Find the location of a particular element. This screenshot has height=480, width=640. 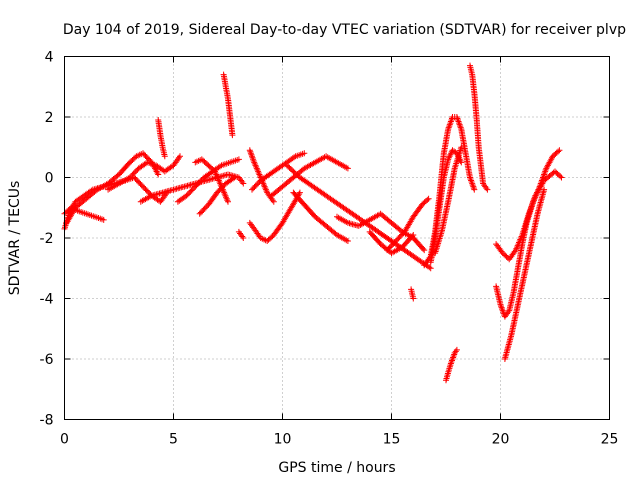

x-tick-label: 5 is located at coordinates (173, 440).